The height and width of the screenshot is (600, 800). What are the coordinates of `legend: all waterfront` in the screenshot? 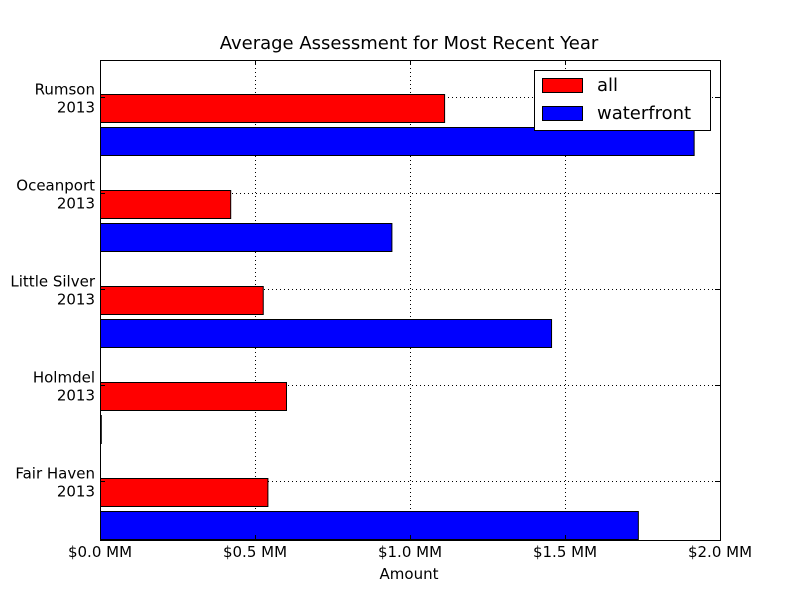 It's located at (622, 100).